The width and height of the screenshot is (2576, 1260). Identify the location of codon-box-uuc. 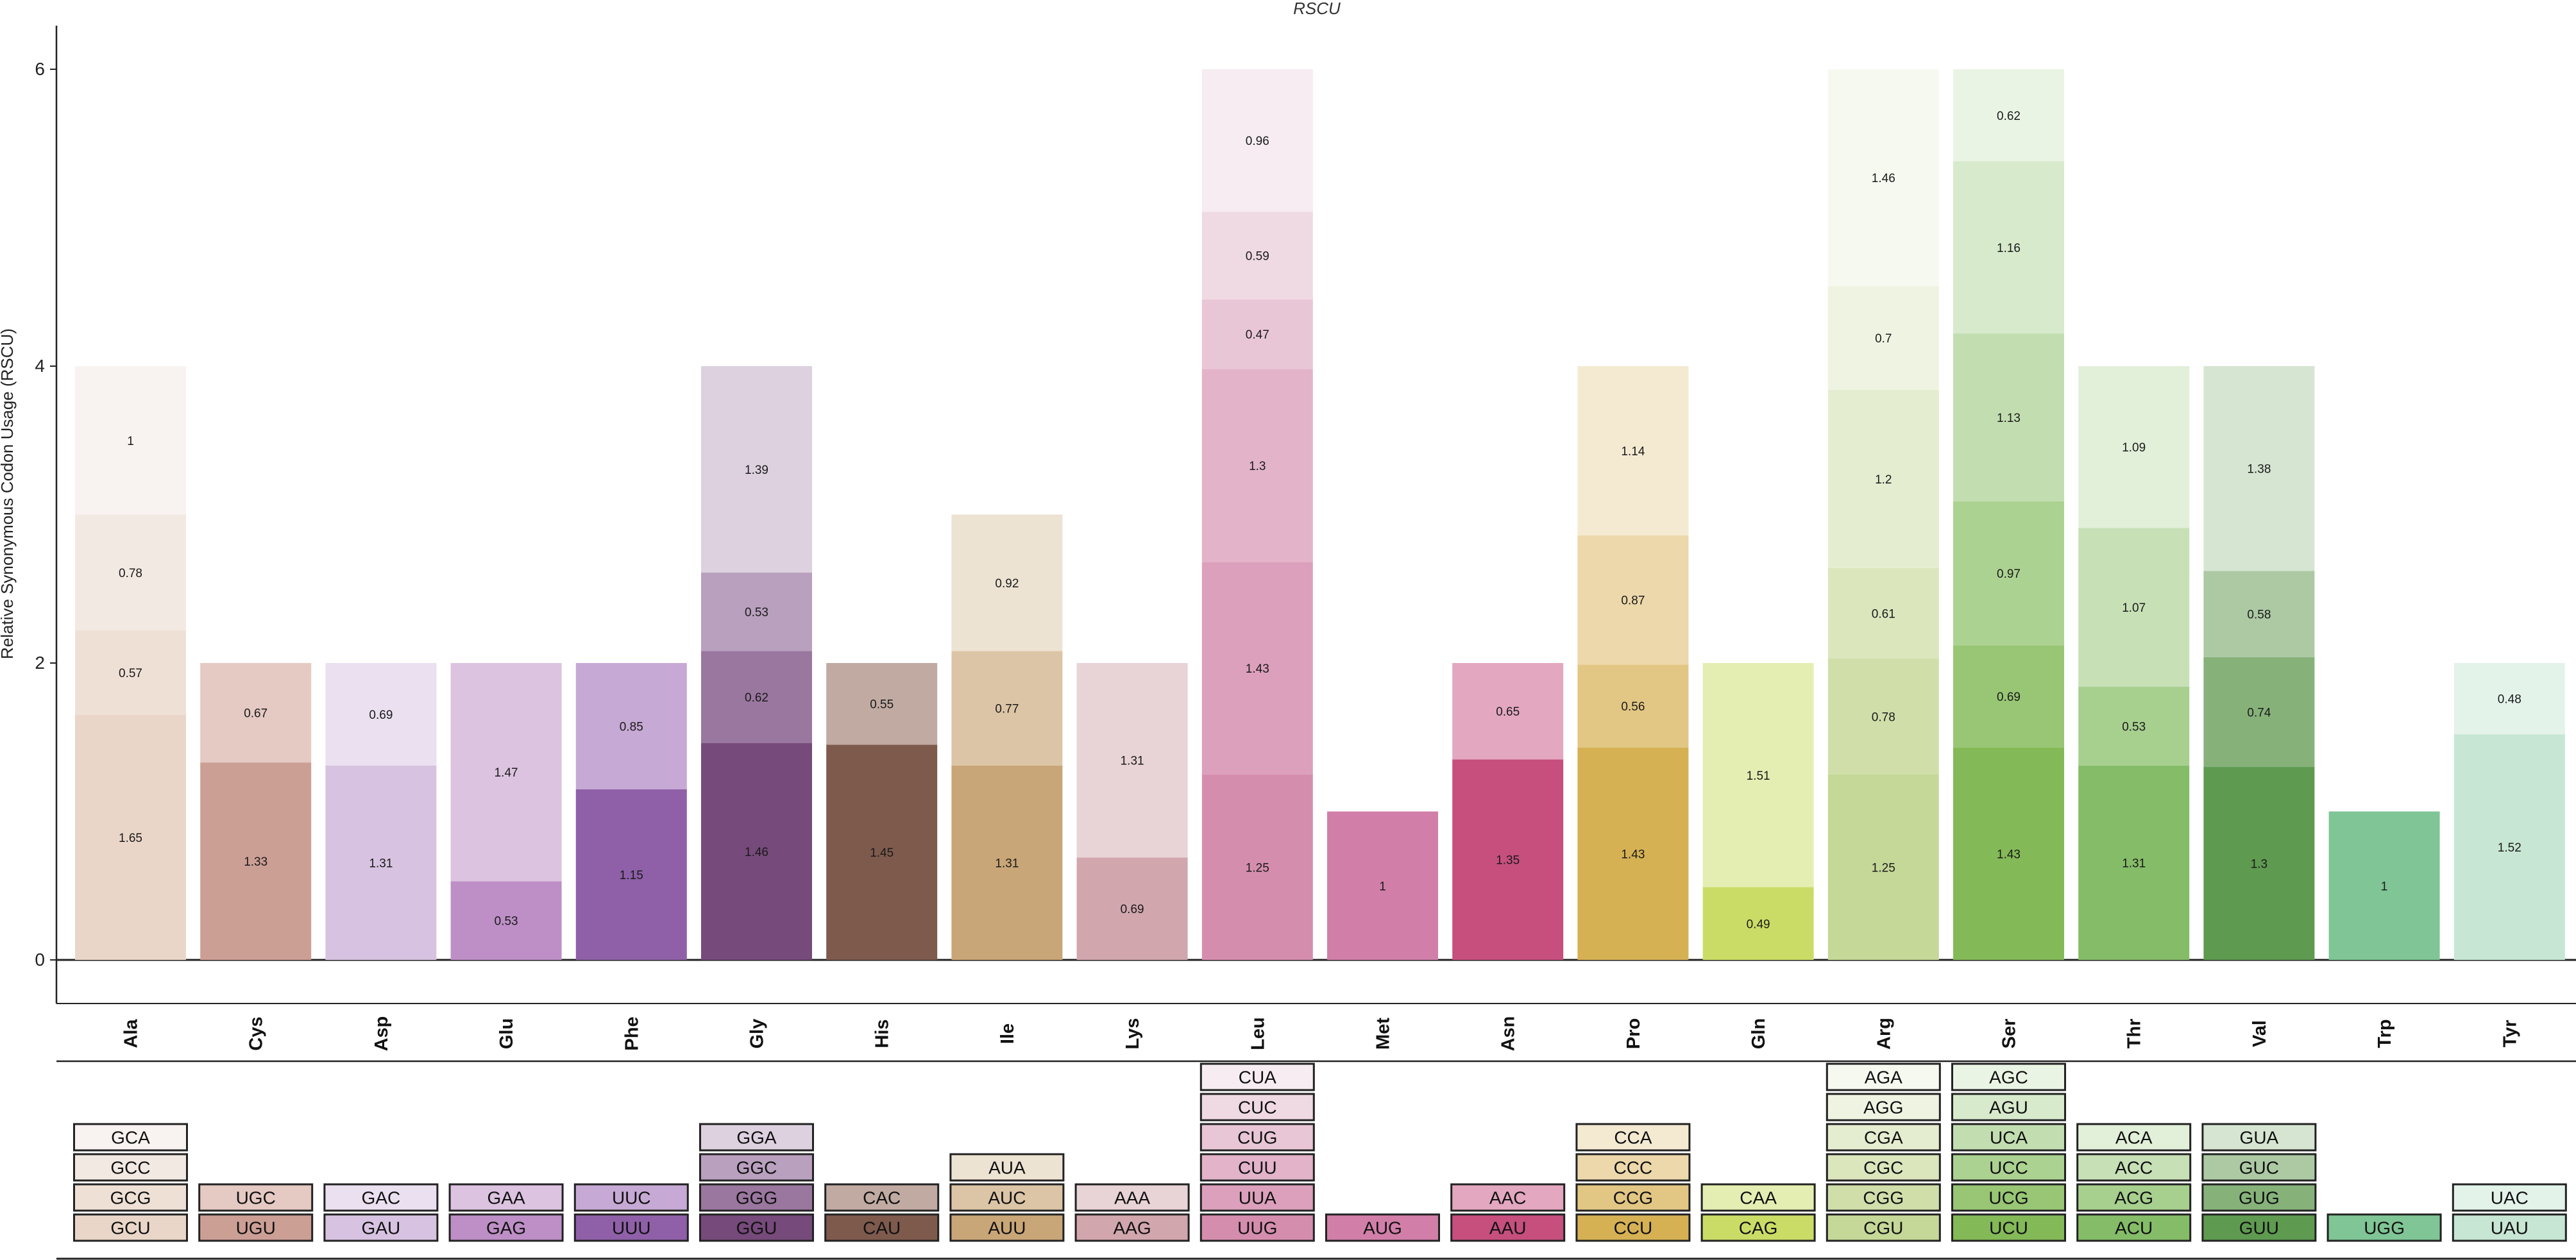
(631, 1197).